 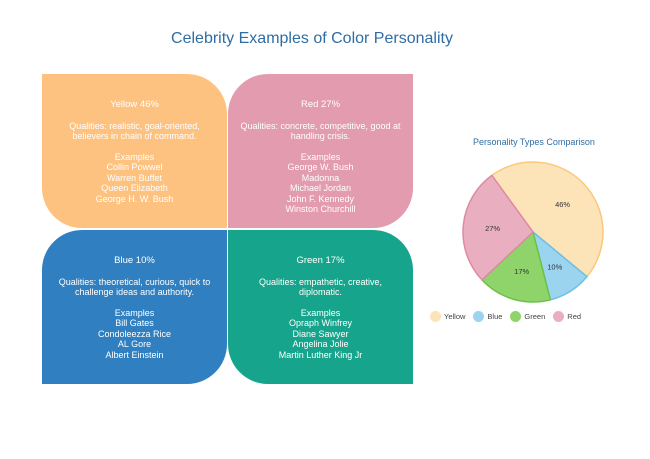 I want to click on example-item: Albert Einstein, so click(x=134, y=354).